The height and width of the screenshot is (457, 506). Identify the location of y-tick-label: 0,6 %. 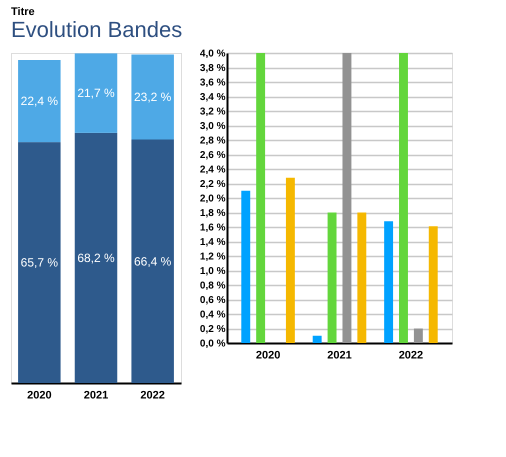
(213, 300).